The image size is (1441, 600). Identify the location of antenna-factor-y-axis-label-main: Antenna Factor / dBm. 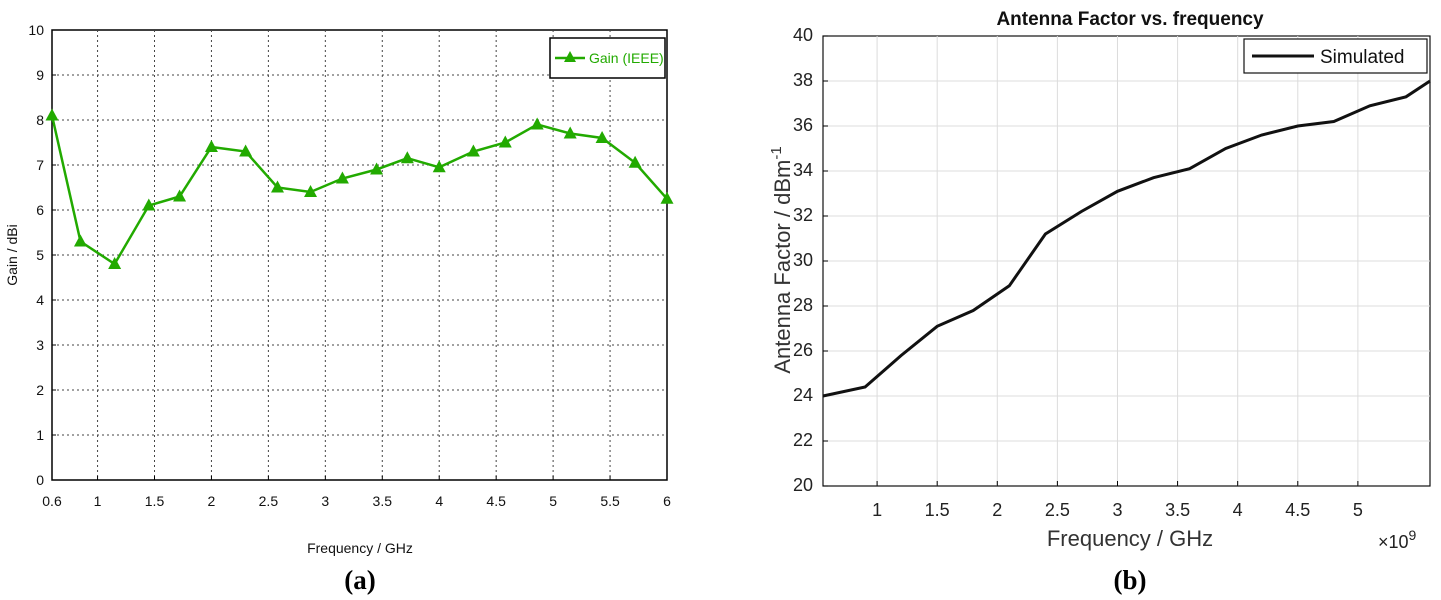
(782, 267).